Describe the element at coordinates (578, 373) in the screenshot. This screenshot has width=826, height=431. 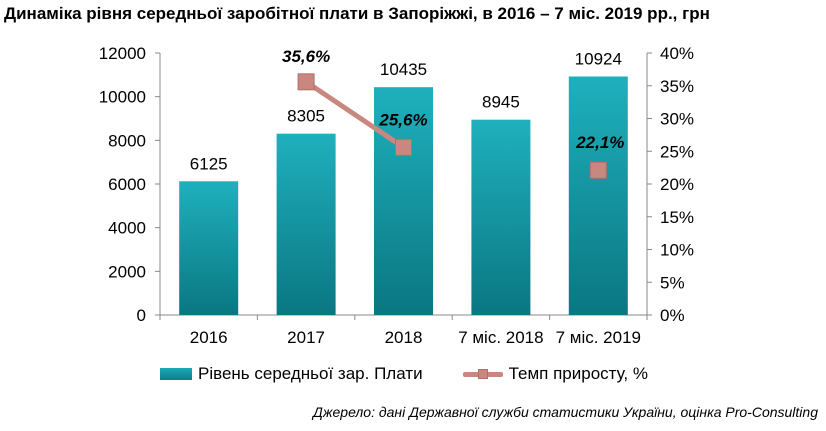
I see `legend-line-label: Темп приросту, %` at that location.